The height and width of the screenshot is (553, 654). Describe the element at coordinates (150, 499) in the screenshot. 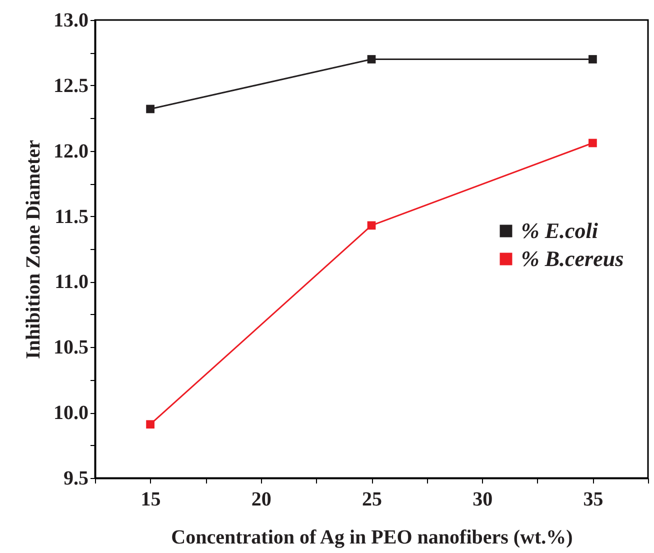

I see `x-tick-label: 15` at that location.